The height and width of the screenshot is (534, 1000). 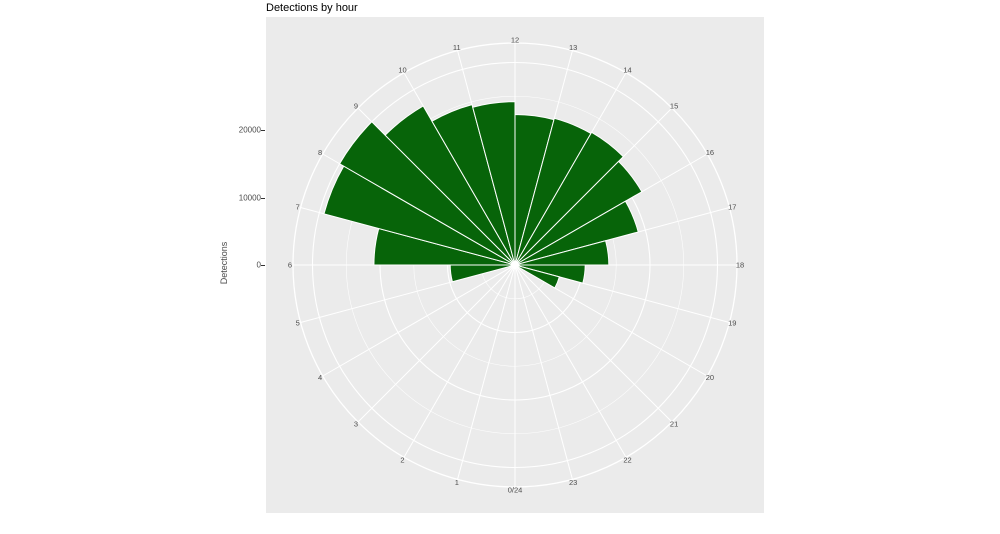 What do you see at coordinates (402, 70) in the screenshot?
I see `hour-label-10: 10` at bounding box center [402, 70].